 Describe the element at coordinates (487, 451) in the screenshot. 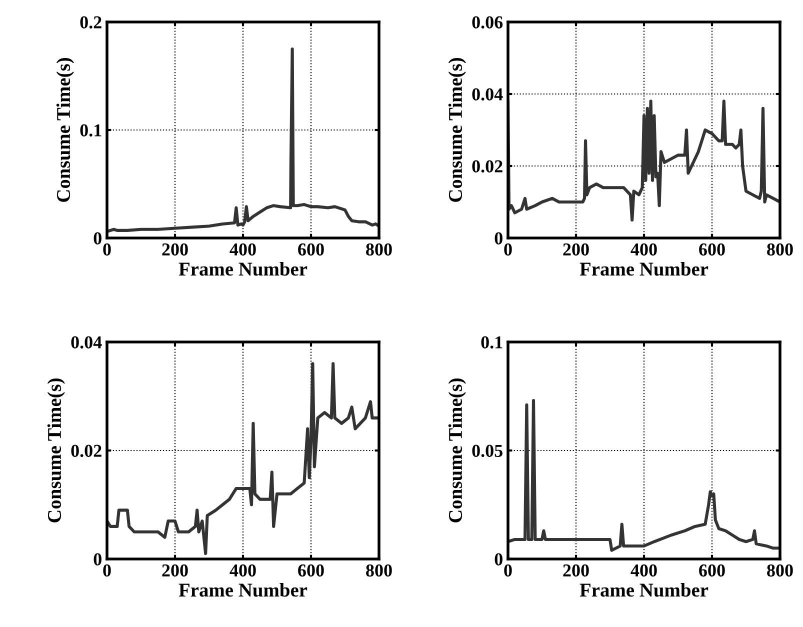

I see `y-tick-label: 0.05` at that location.